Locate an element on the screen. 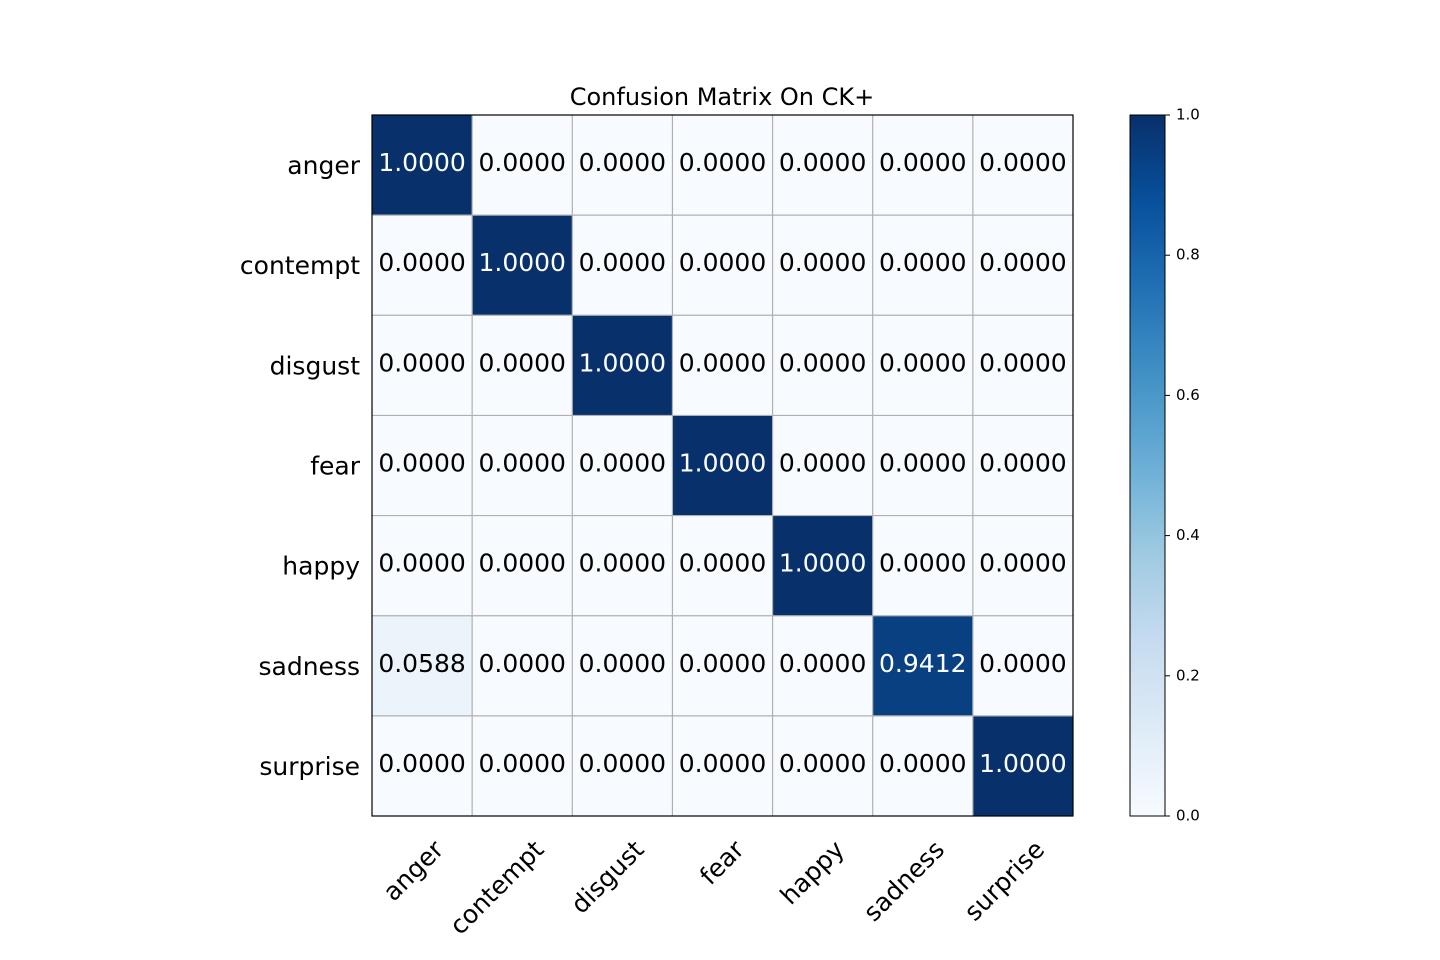  cell-value-label: 0.0588 is located at coordinates (421, 663).